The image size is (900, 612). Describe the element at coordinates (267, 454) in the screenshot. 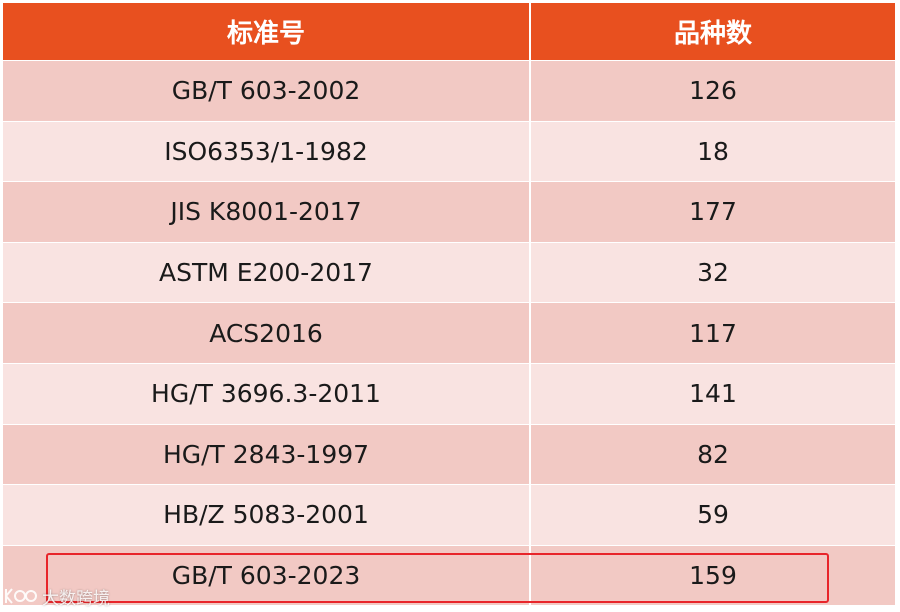

I see `cell-standard: HG/T 2843-1997` at that location.